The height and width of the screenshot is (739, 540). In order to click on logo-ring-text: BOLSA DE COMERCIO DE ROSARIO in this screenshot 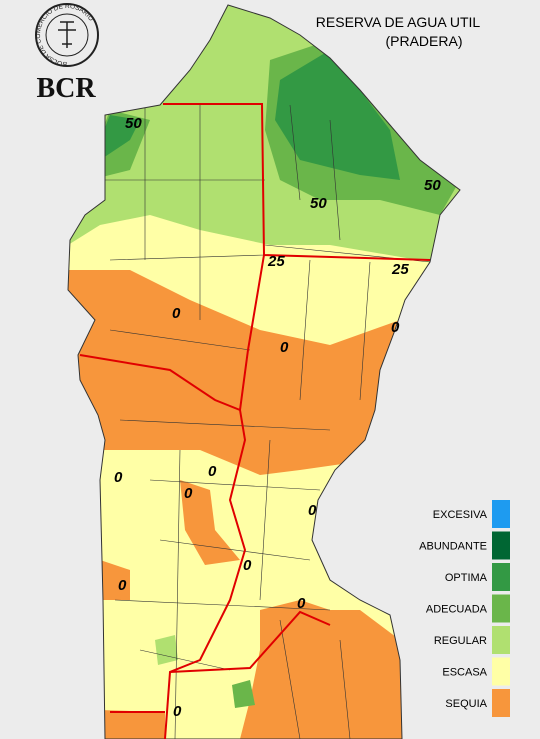, I will do `click(65, 35)`.